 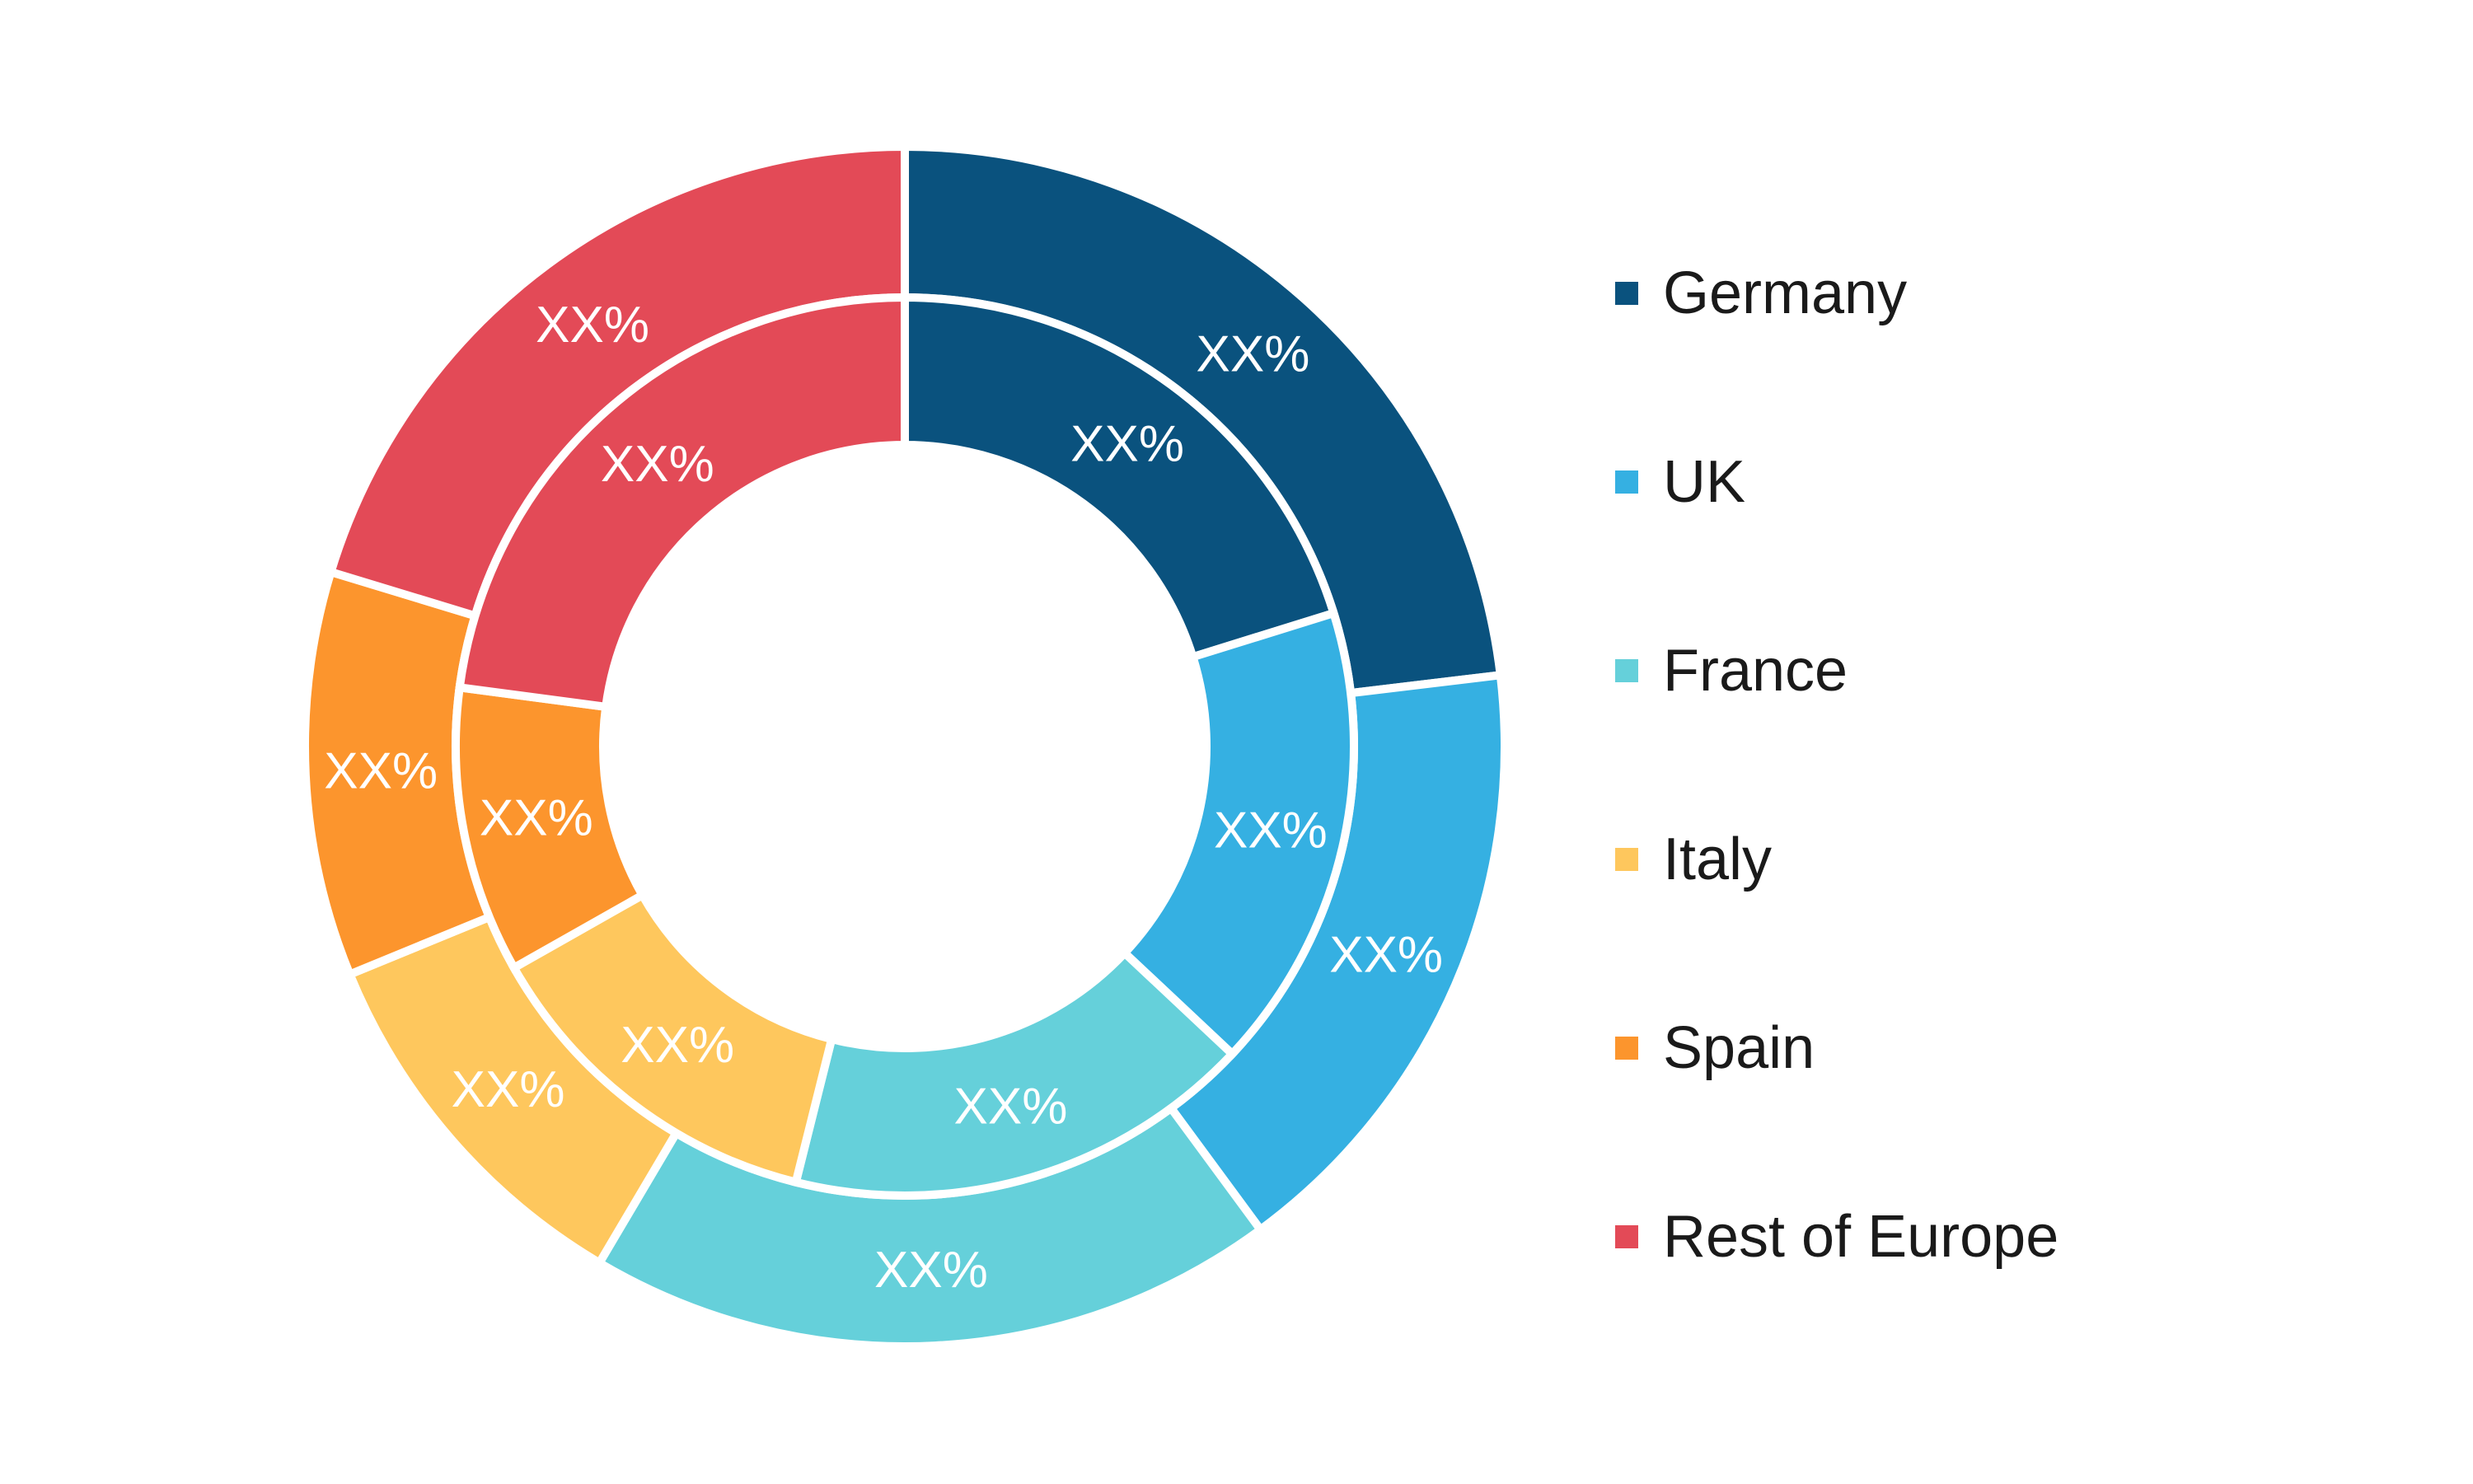 What do you see at coordinates (1627, 1236) in the screenshot?
I see `legend-swatch-rest-of-europe` at bounding box center [1627, 1236].